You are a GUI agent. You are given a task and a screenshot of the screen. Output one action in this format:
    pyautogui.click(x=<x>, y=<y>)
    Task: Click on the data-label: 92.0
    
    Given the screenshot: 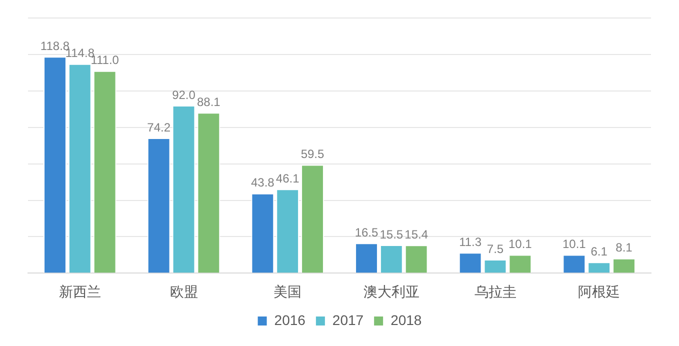 What is the action you would take?
    pyautogui.click(x=184, y=95)
    